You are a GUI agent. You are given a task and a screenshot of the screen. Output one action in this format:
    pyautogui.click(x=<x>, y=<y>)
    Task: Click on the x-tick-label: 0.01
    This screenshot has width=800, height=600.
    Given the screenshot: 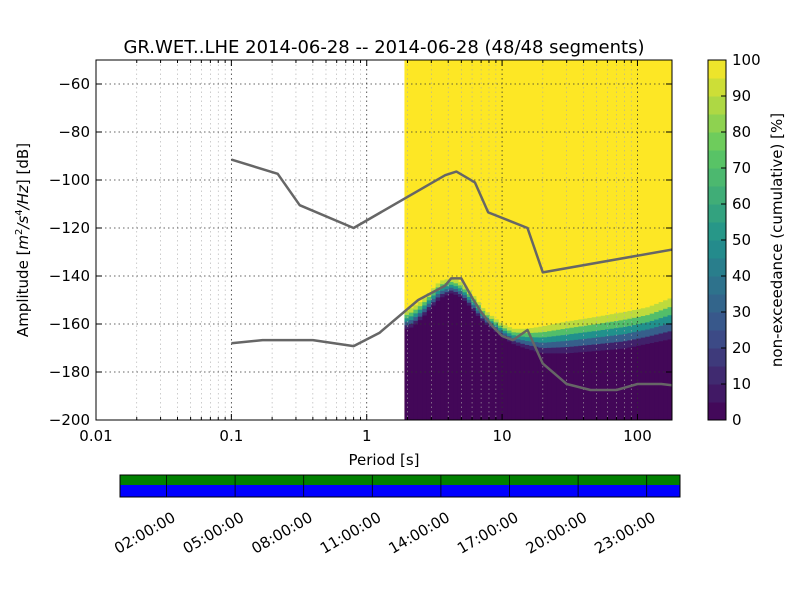 What is the action you would take?
    pyautogui.click(x=95, y=436)
    